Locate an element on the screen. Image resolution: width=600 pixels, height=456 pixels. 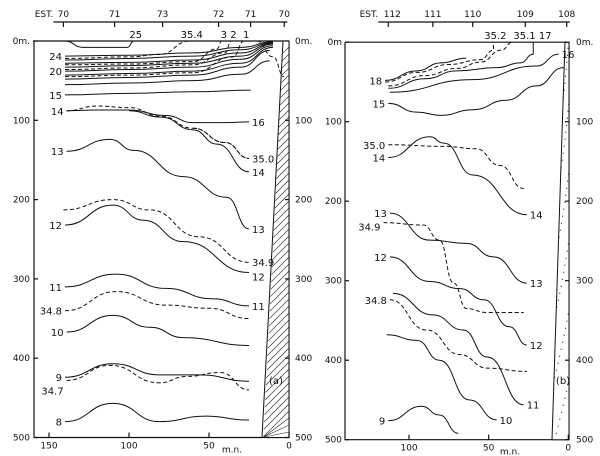
y-tick-label-right: 100 is located at coordinates (303, 121).